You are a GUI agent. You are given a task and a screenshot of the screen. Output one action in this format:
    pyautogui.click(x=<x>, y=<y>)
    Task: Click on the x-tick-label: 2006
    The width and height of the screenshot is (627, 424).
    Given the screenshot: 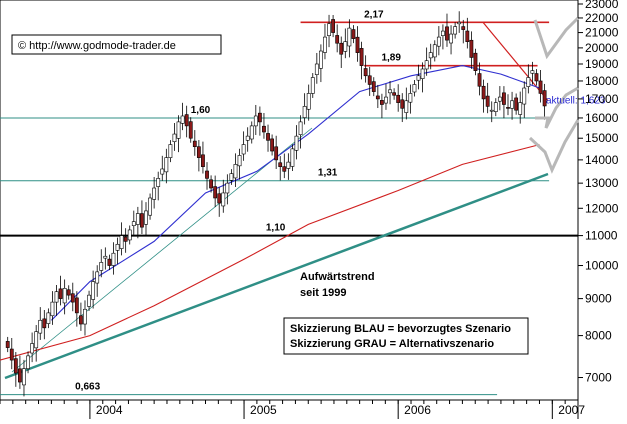 What is the action you would take?
    pyautogui.click(x=417, y=410)
    